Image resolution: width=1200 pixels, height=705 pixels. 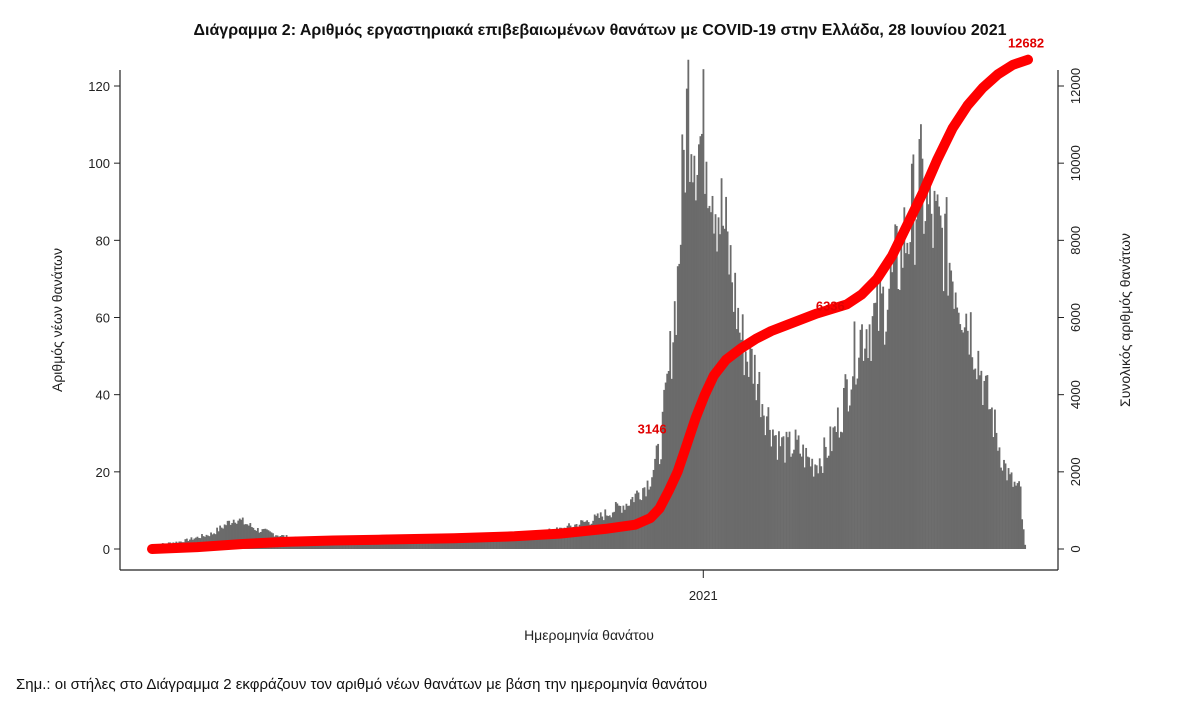 What do you see at coordinates (703, 595) in the screenshot?
I see `x-tick-label: 2021` at bounding box center [703, 595].